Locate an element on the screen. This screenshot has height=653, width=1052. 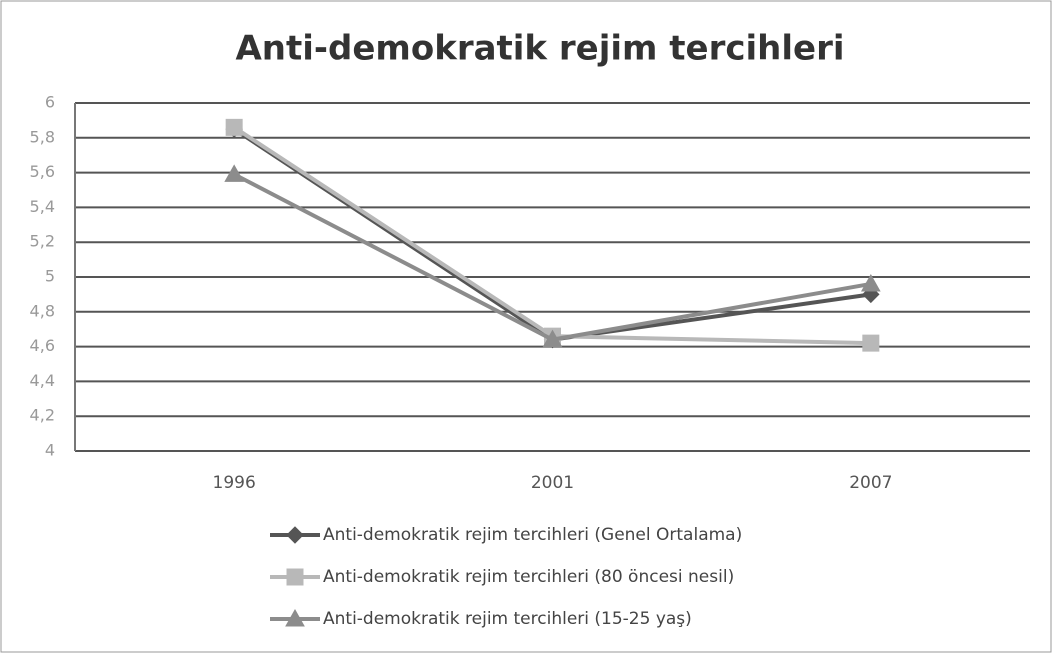
y-tick-label: 4,8 is located at coordinates (42, 310).